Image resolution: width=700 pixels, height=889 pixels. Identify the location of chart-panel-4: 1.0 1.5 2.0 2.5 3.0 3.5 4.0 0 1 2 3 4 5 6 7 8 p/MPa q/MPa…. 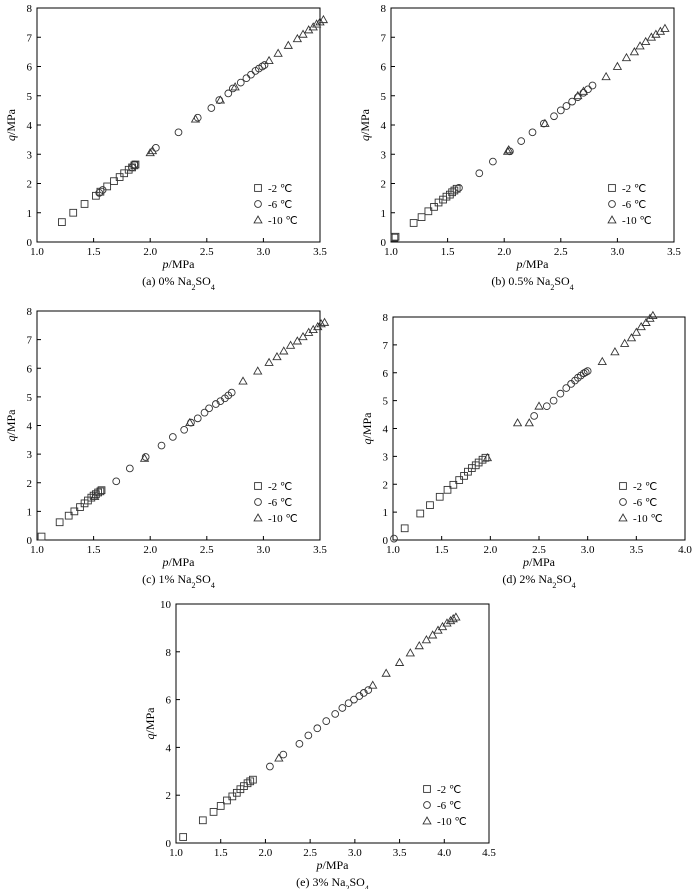
(526, 450).